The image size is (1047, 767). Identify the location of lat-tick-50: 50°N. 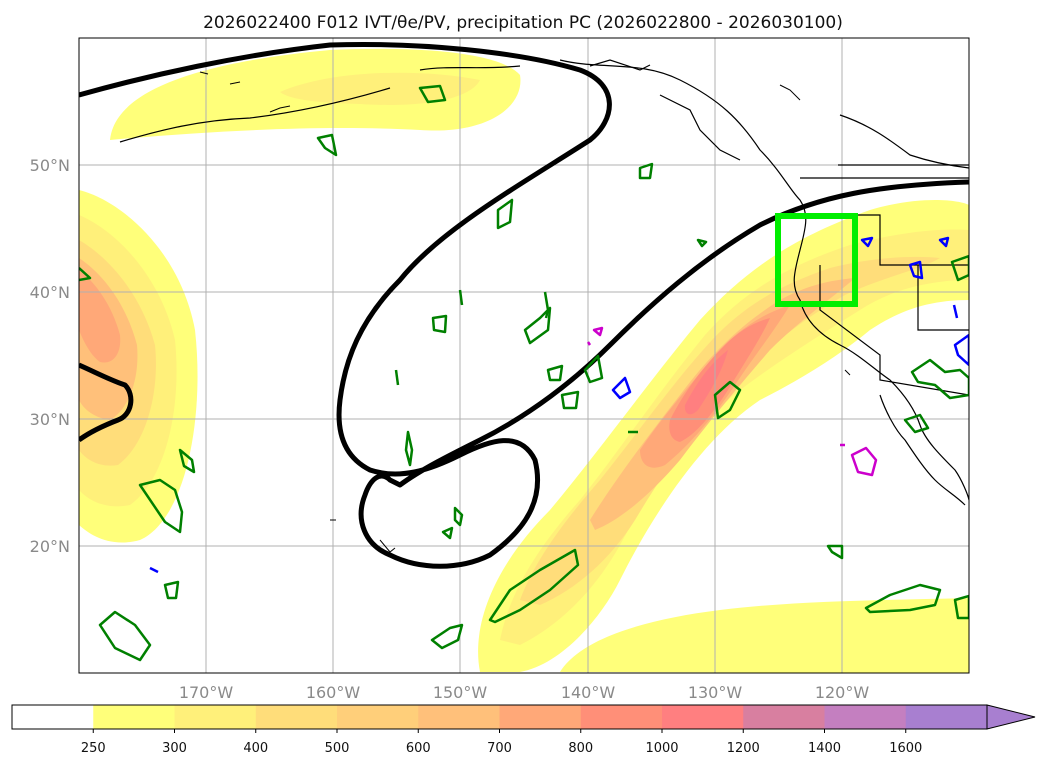
(50, 165).